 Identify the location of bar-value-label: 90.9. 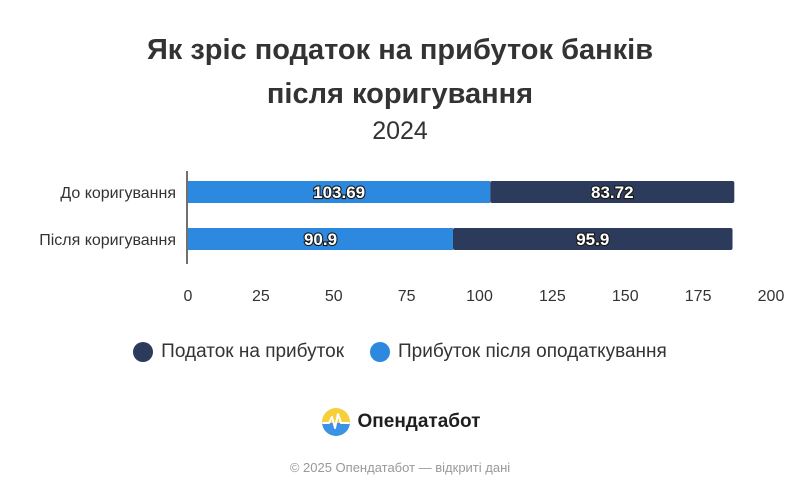
(320, 239).